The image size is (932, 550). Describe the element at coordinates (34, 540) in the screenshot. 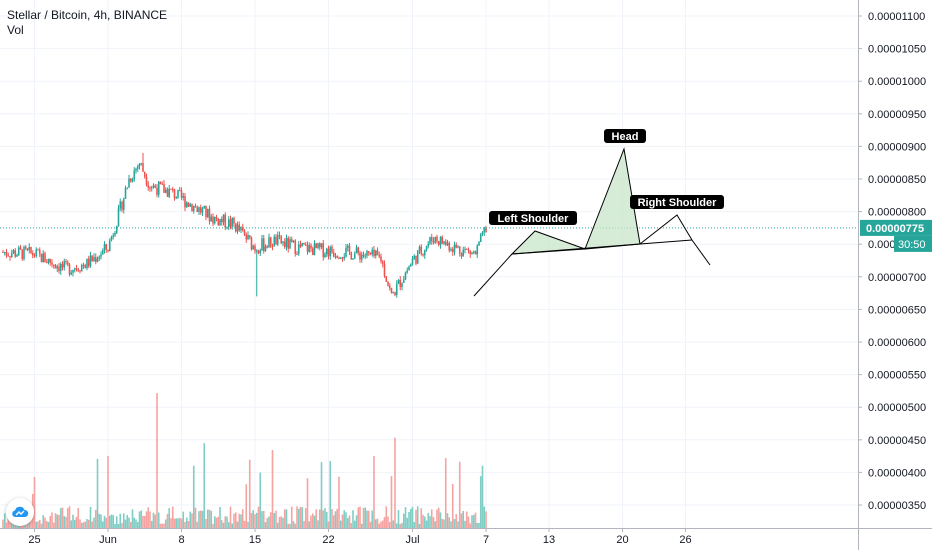

I see `time-tick-label: 25` at that location.